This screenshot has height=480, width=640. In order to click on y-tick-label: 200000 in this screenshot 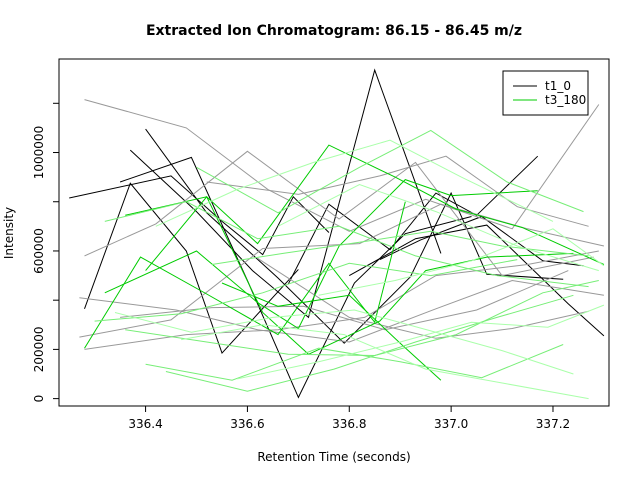, I will do `click(39, 349)`.